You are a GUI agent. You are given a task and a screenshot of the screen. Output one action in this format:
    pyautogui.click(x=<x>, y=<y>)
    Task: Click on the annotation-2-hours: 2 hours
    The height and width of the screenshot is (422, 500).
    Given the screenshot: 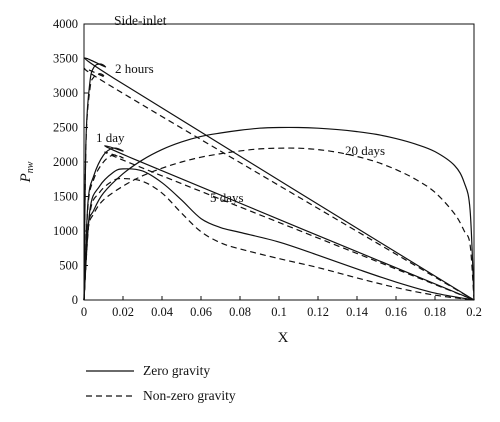 What is the action you would take?
    pyautogui.click(x=134, y=68)
    